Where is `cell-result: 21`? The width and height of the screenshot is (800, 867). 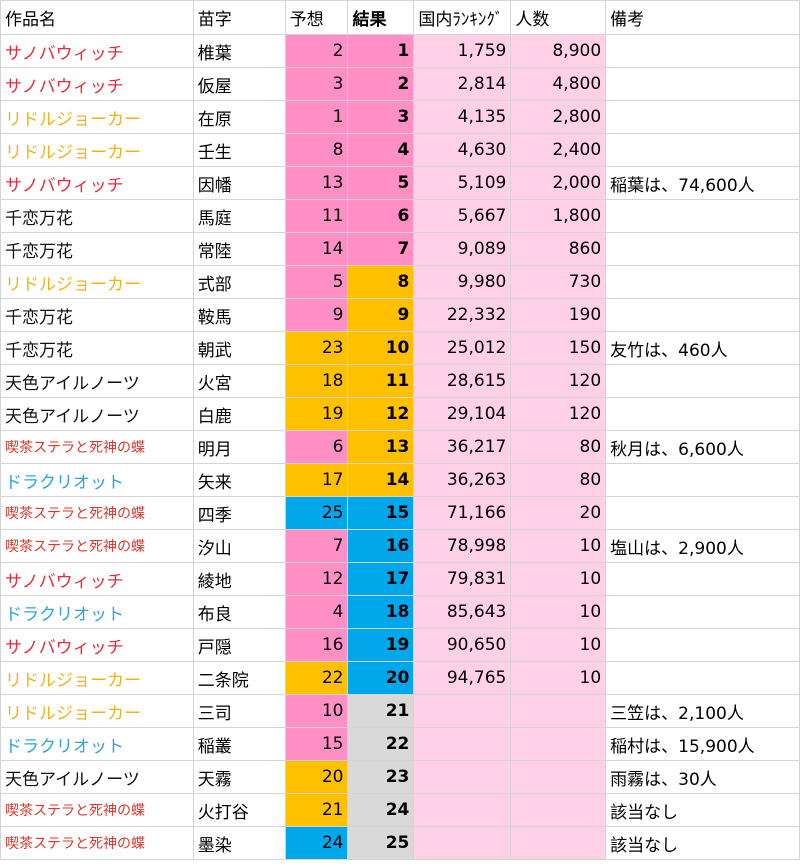
cell-result: 21 is located at coordinates (381, 711).